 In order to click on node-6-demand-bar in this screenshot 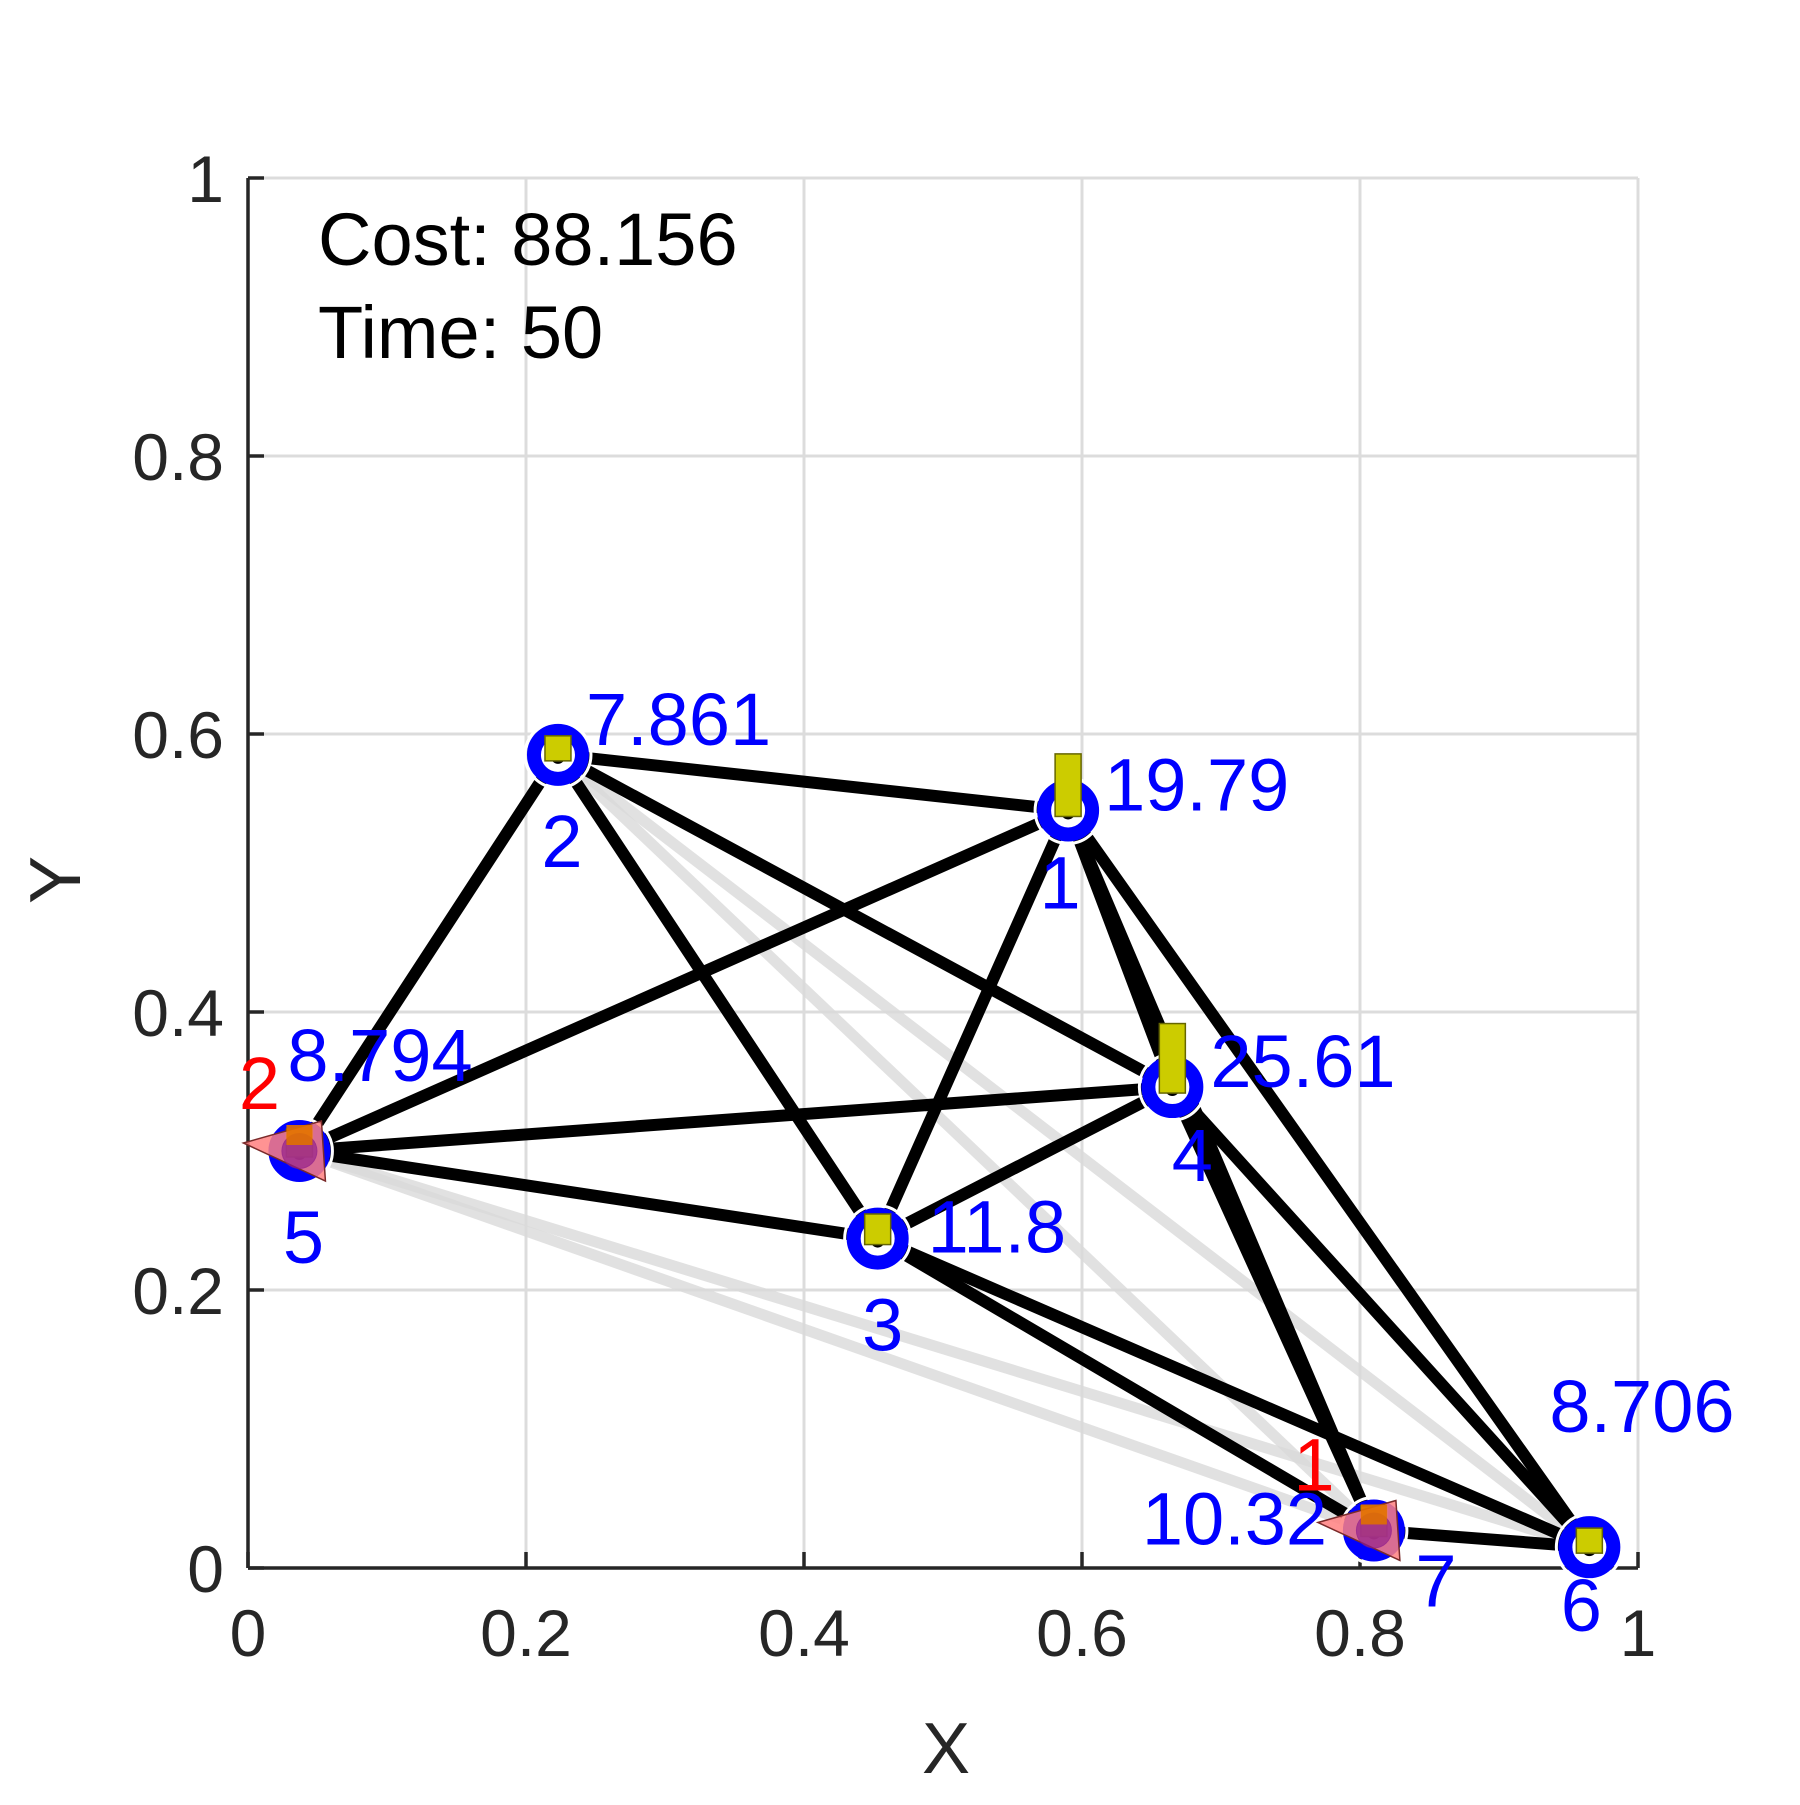, I will do `click(1589, 1540)`.